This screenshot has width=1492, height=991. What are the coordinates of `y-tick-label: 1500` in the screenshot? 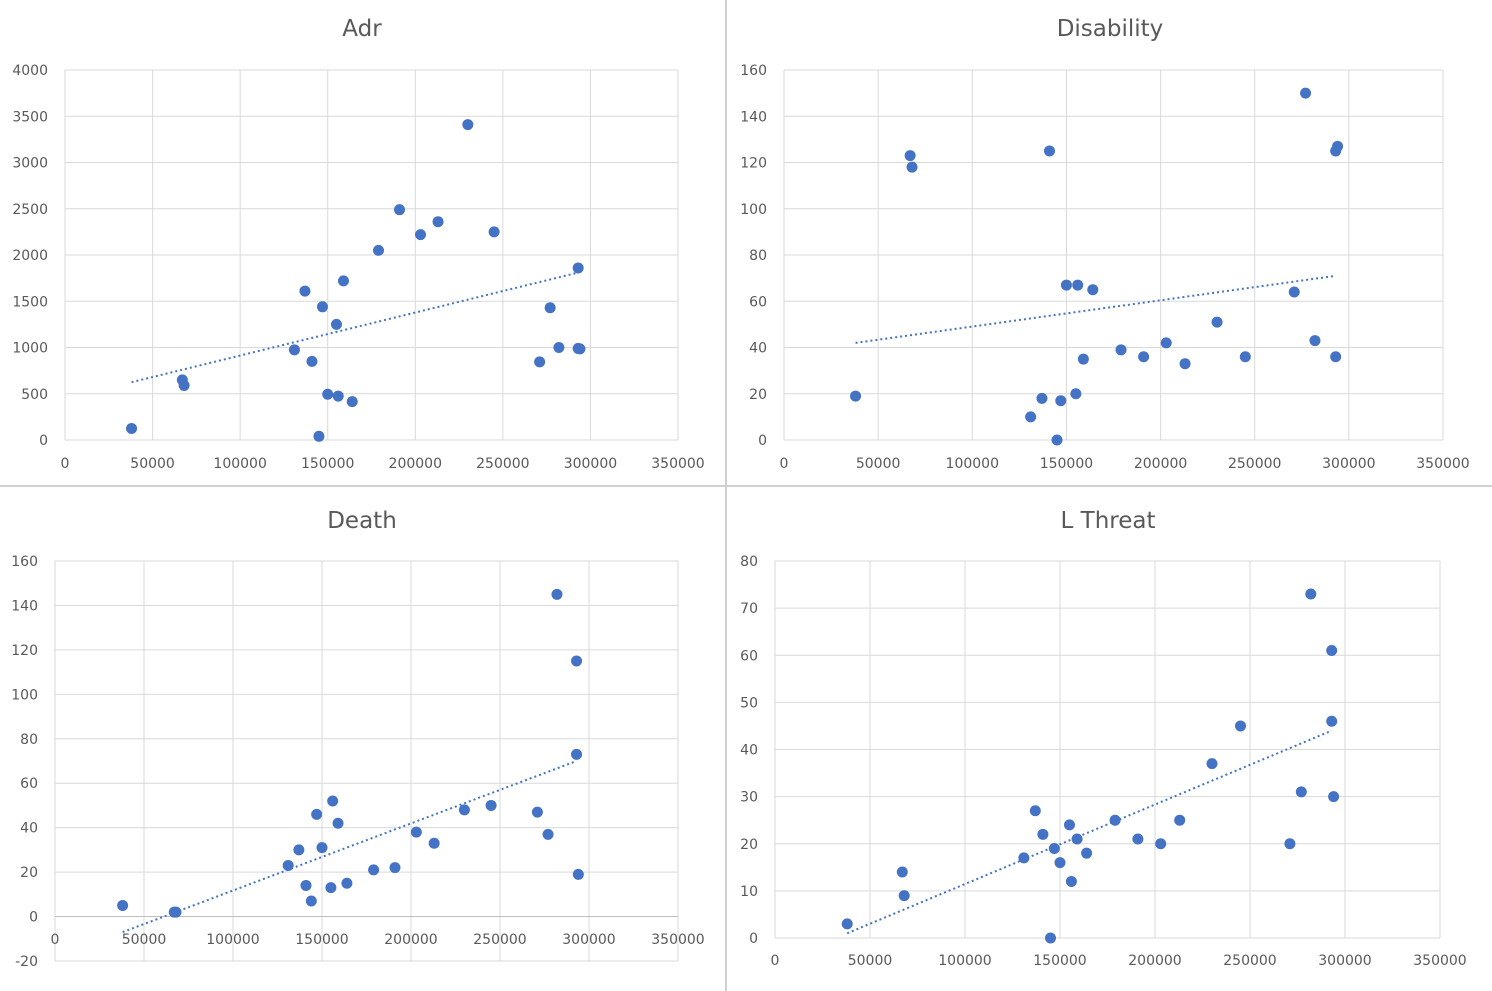 It's located at (30, 302).